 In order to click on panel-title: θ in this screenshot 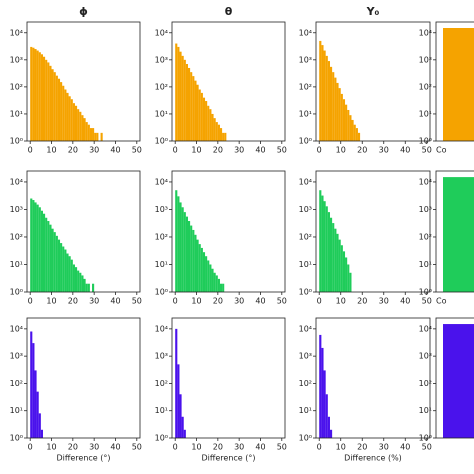, I will do `click(229, 11)`.